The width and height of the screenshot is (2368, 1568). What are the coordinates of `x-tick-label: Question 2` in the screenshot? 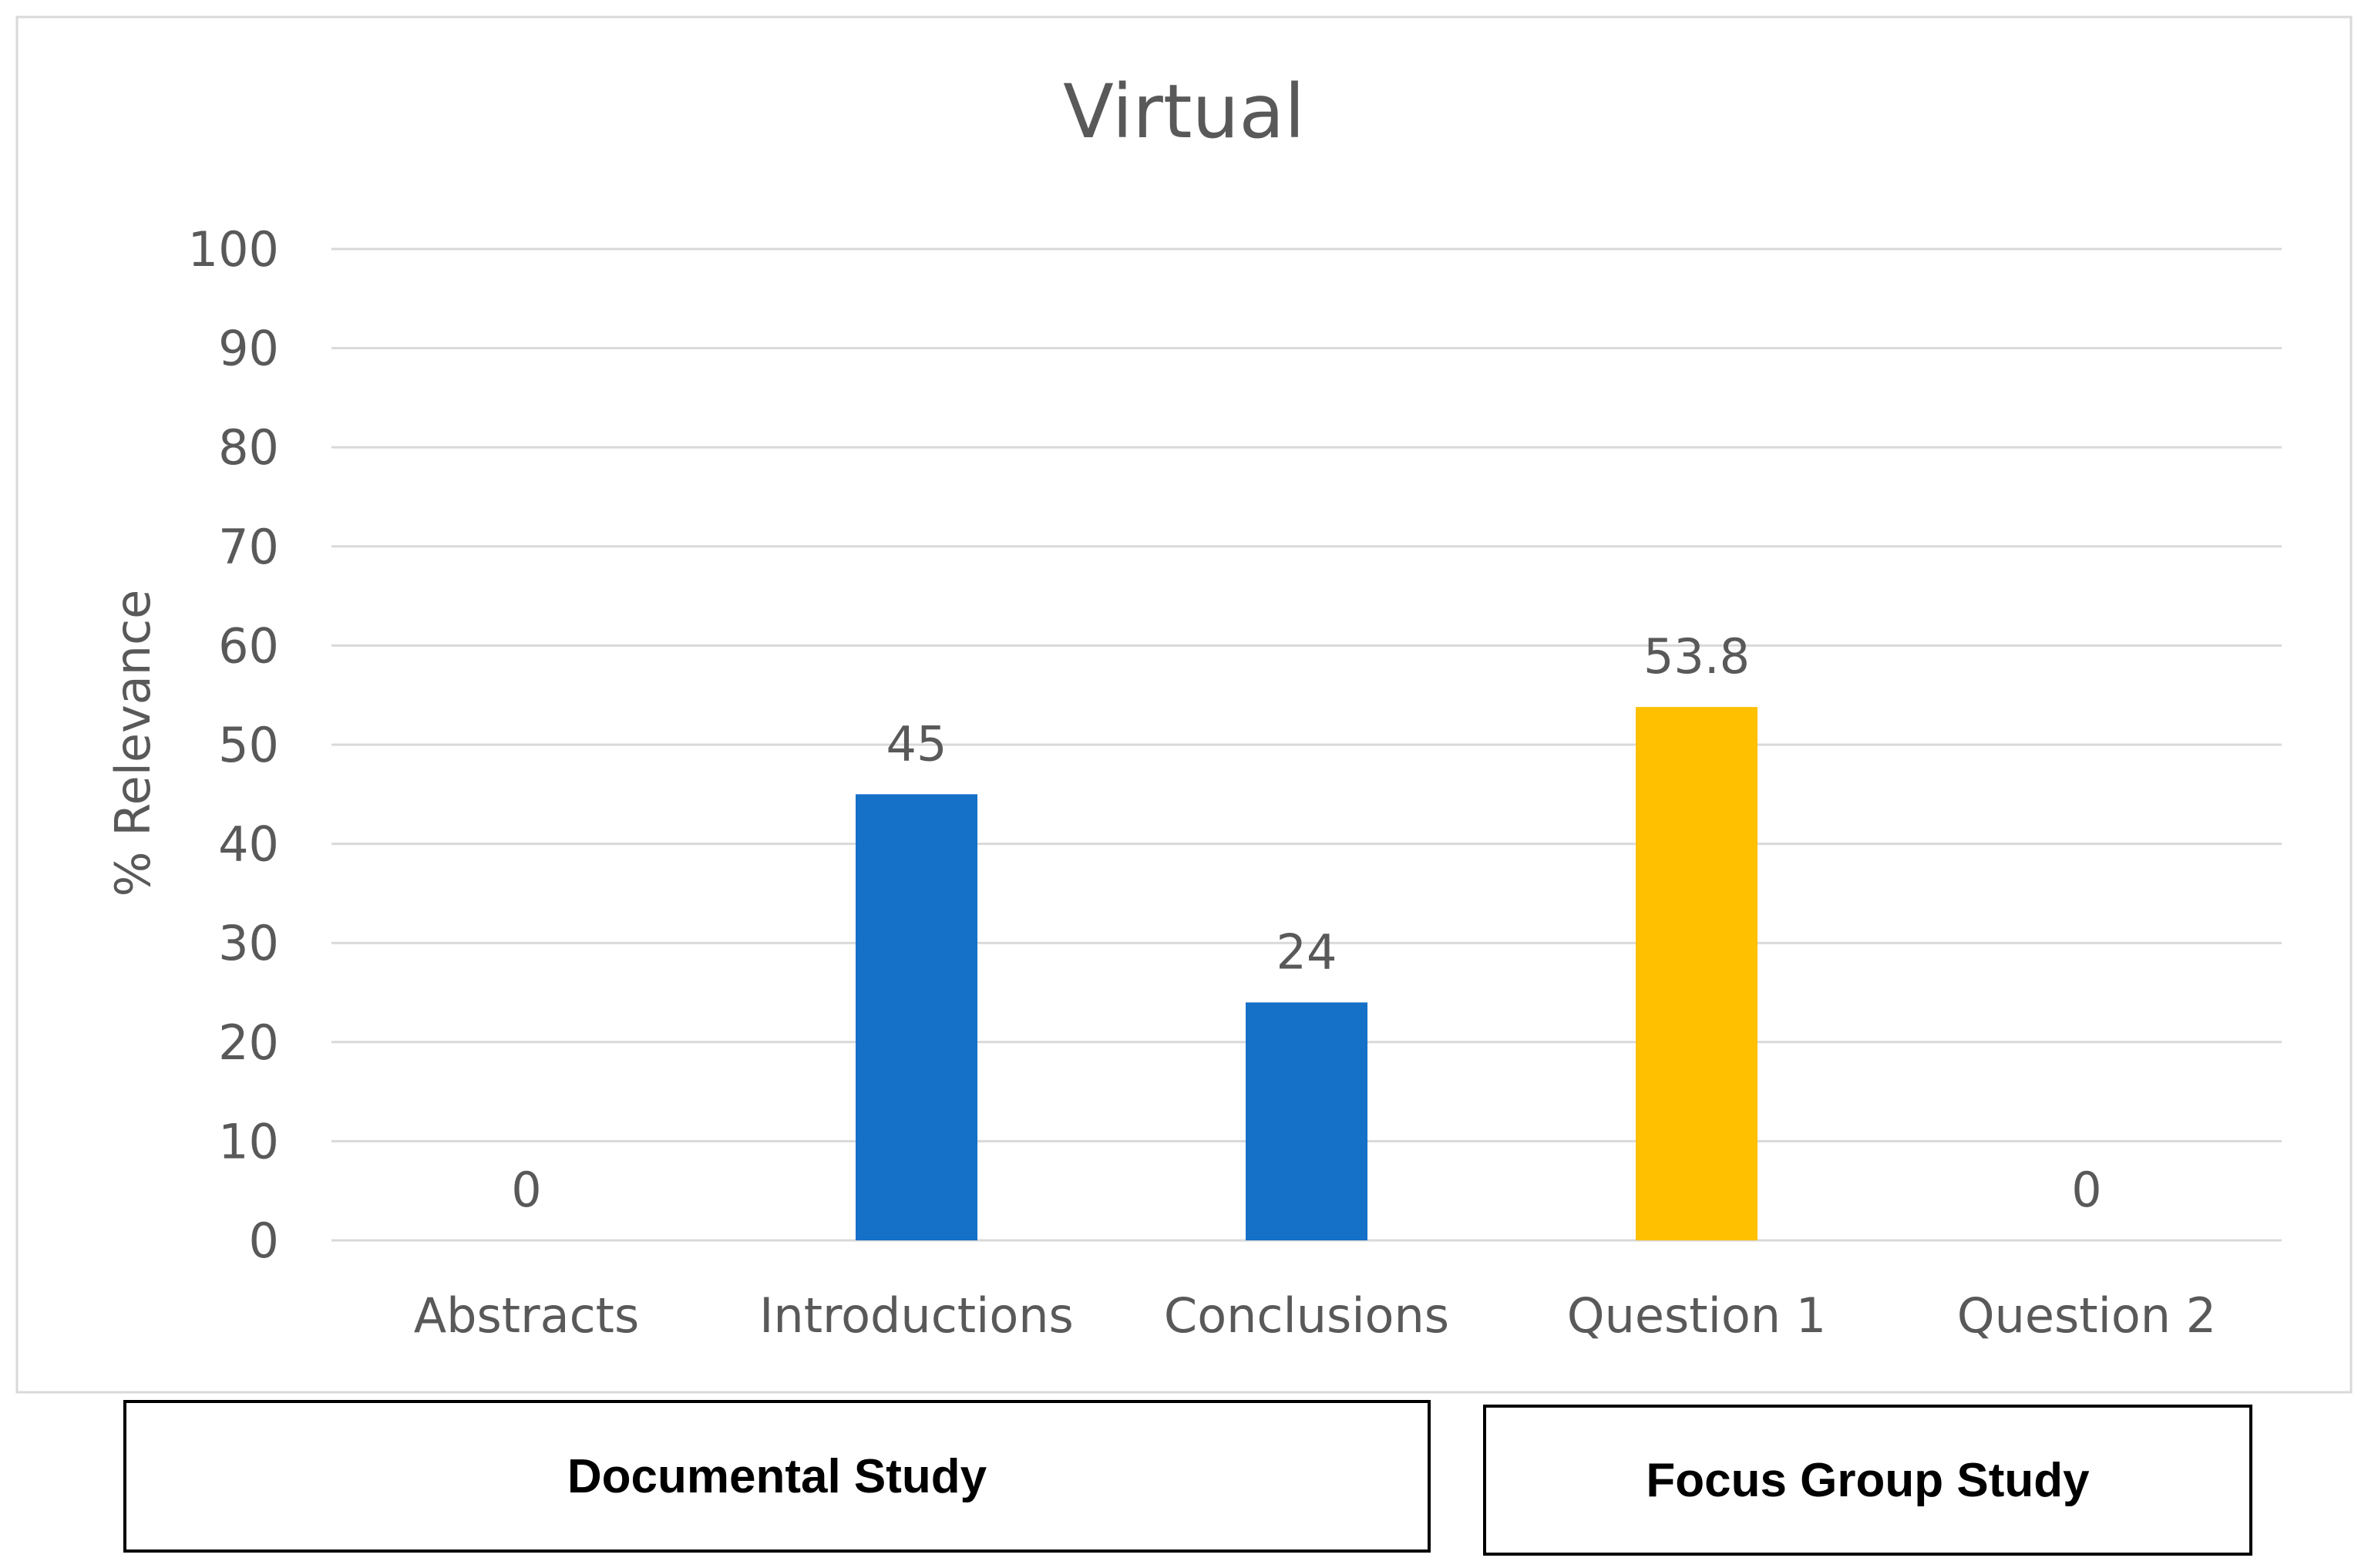 It's located at (2086, 1315).